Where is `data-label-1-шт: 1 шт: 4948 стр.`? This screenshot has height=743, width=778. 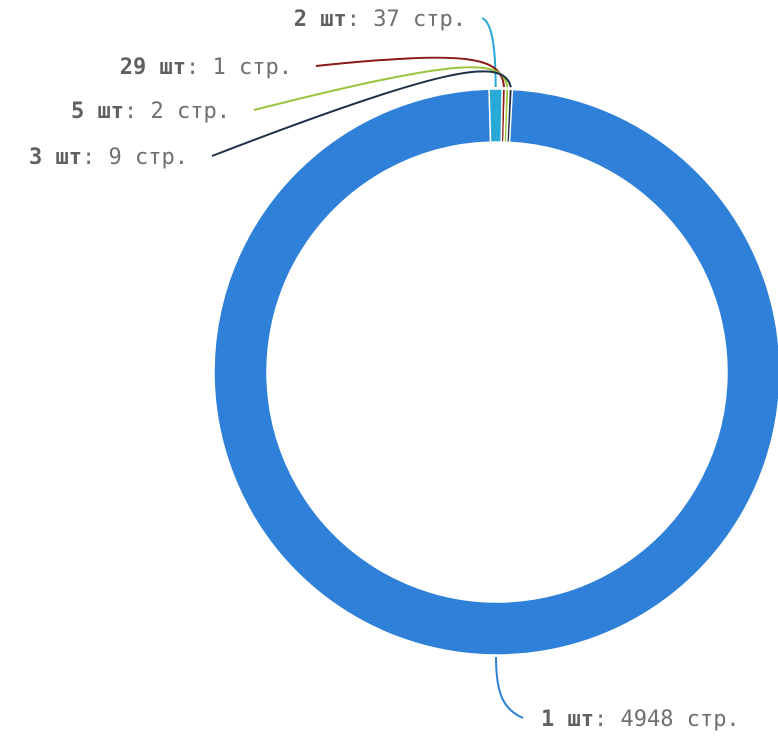
data-label-1-шт: 1 шт: 4948 стр. is located at coordinates (640, 719).